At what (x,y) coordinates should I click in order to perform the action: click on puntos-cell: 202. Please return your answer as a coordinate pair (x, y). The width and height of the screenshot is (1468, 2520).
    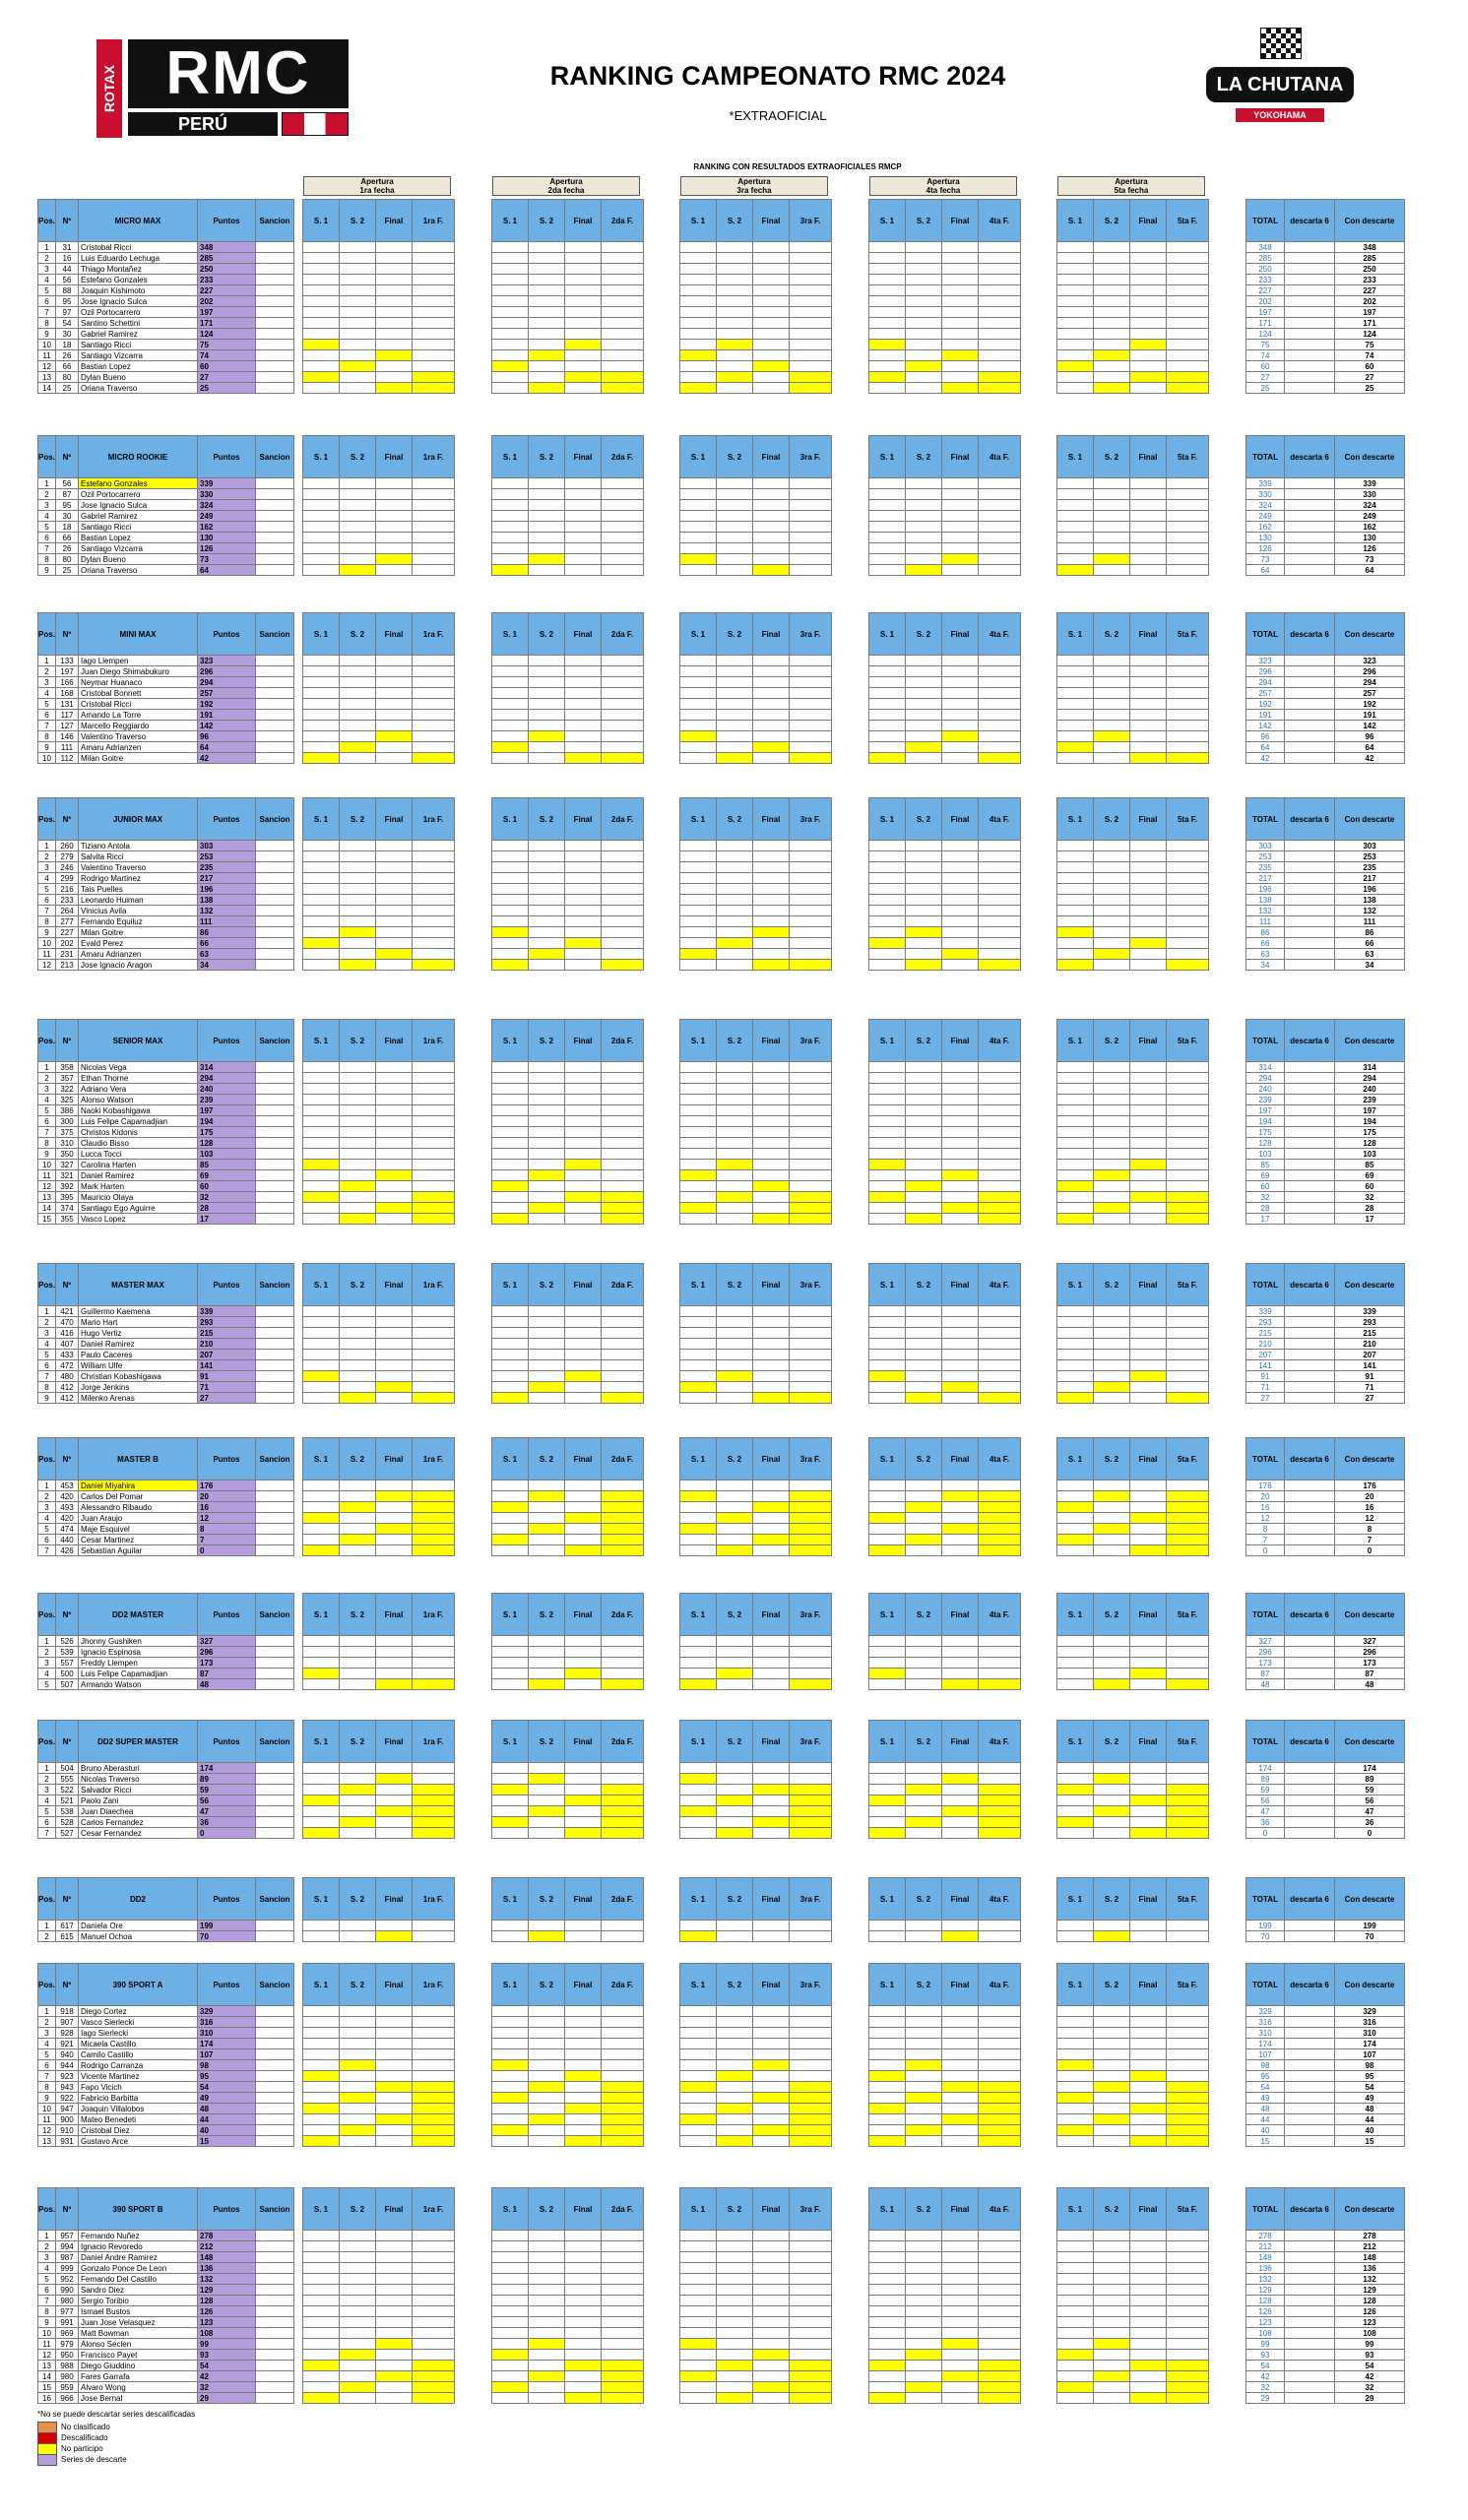
    Looking at the image, I should click on (227, 301).